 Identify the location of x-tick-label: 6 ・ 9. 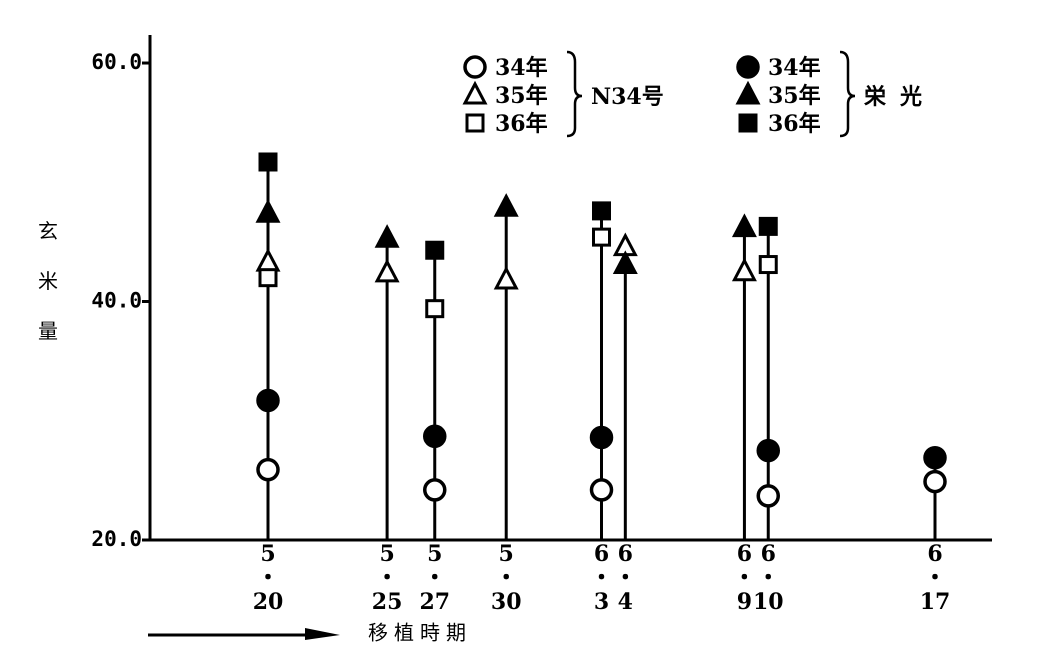
(744, 578).